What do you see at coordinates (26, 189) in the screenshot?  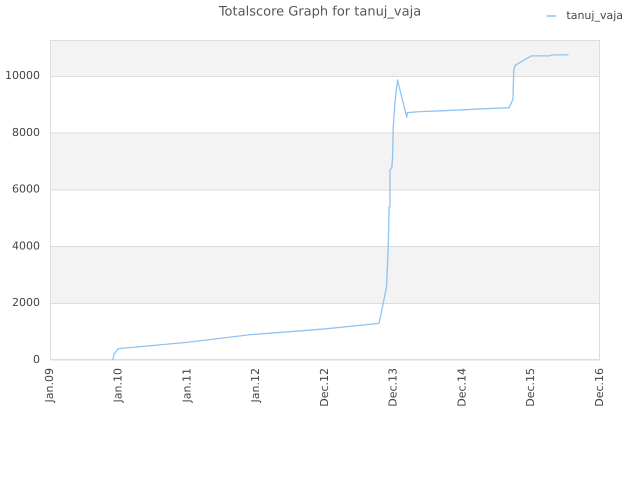 I see `y-tick-label: 6000` at bounding box center [26, 189].